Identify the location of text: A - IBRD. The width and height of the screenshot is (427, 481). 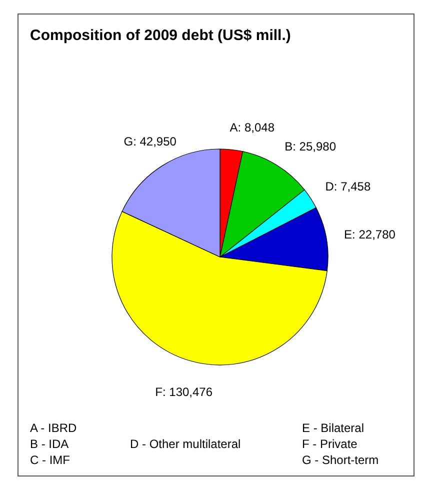
(54, 428).